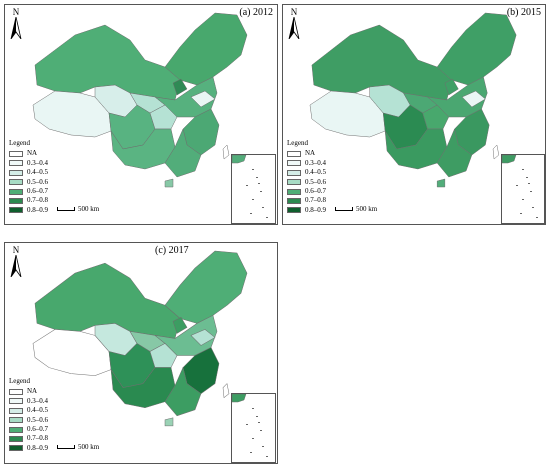 The image size is (550, 468). What do you see at coordinates (89, 447) in the screenshot?
I see `scale-label: 500 km` at bounding box center [89, 447].